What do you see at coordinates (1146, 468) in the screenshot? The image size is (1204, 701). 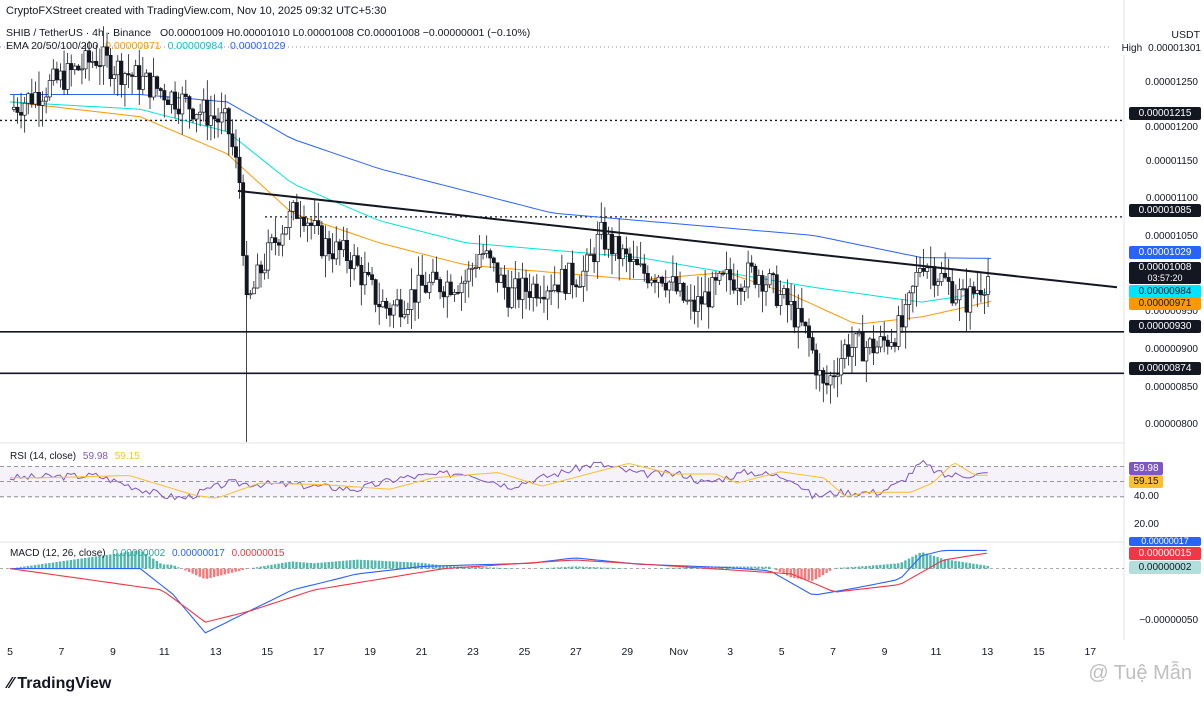 I see `rsi-value-label: 59.98` at bounding box center [1146, 468].